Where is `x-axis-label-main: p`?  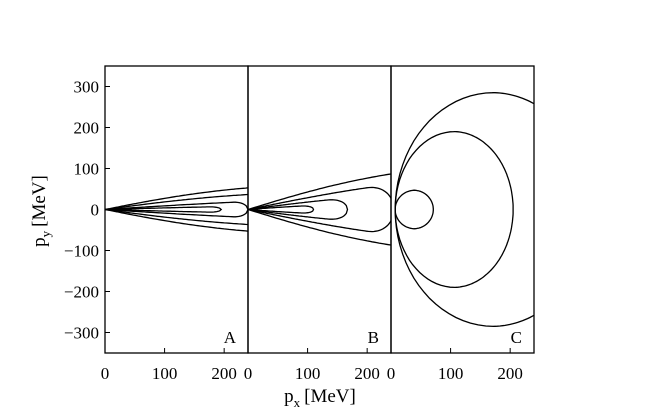 x-axis-label-main: p is located at coordinates (289, 396).